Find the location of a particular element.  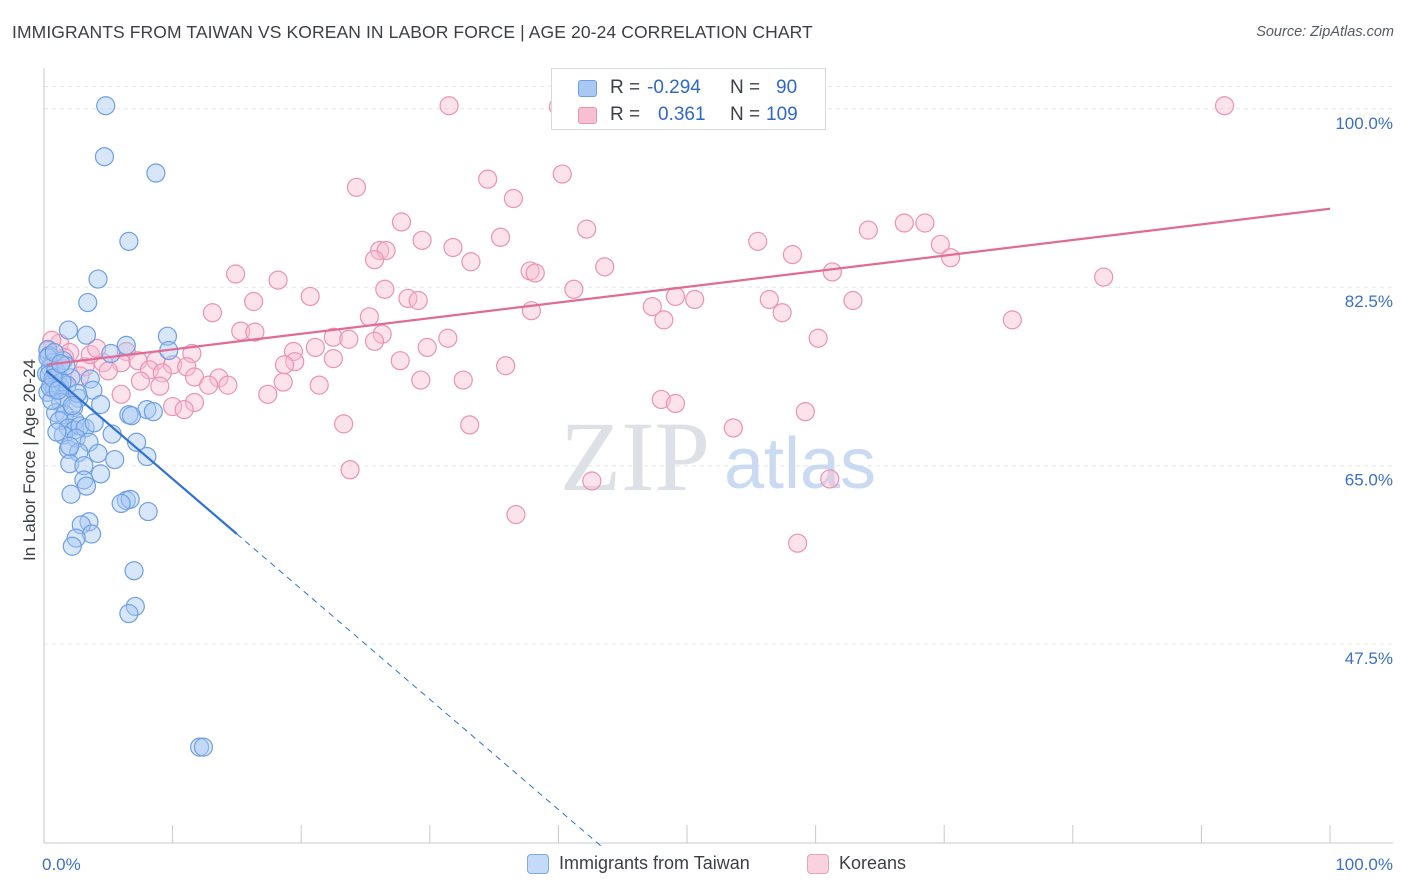

watermark: ZIP atlas is located at coordinates (718, 456).